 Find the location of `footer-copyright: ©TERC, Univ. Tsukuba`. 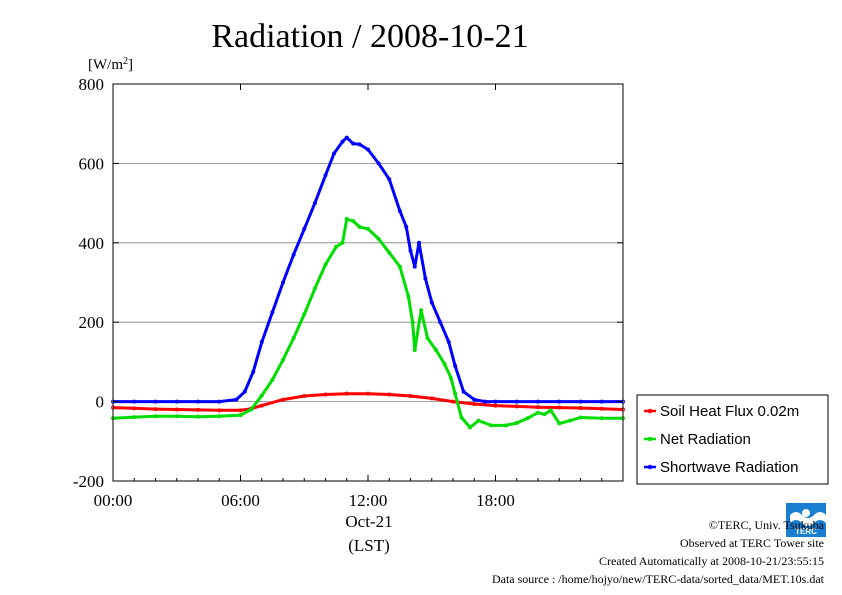

footer-copyright: ©TERC, Univ. Tsukuba is located at coordinates (766, 525).